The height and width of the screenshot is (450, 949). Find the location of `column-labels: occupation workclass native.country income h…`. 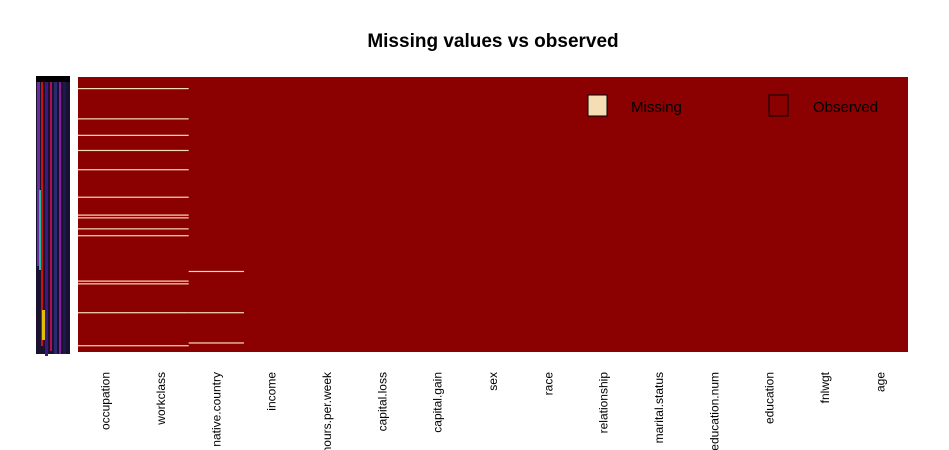

column-labels: occupation workclass native.country income h… is located at coordinates (493, 410).